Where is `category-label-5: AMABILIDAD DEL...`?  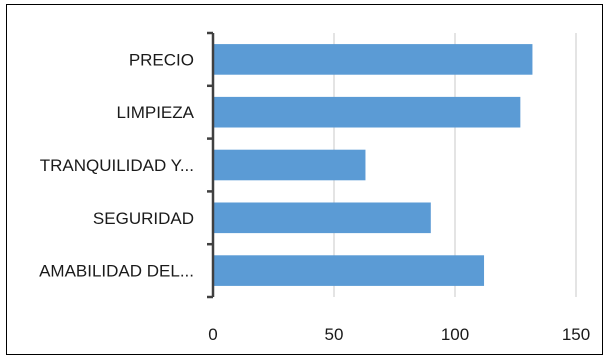 category-label-5: AMABILIDAD DEL... is located at coordinates (116, 271).